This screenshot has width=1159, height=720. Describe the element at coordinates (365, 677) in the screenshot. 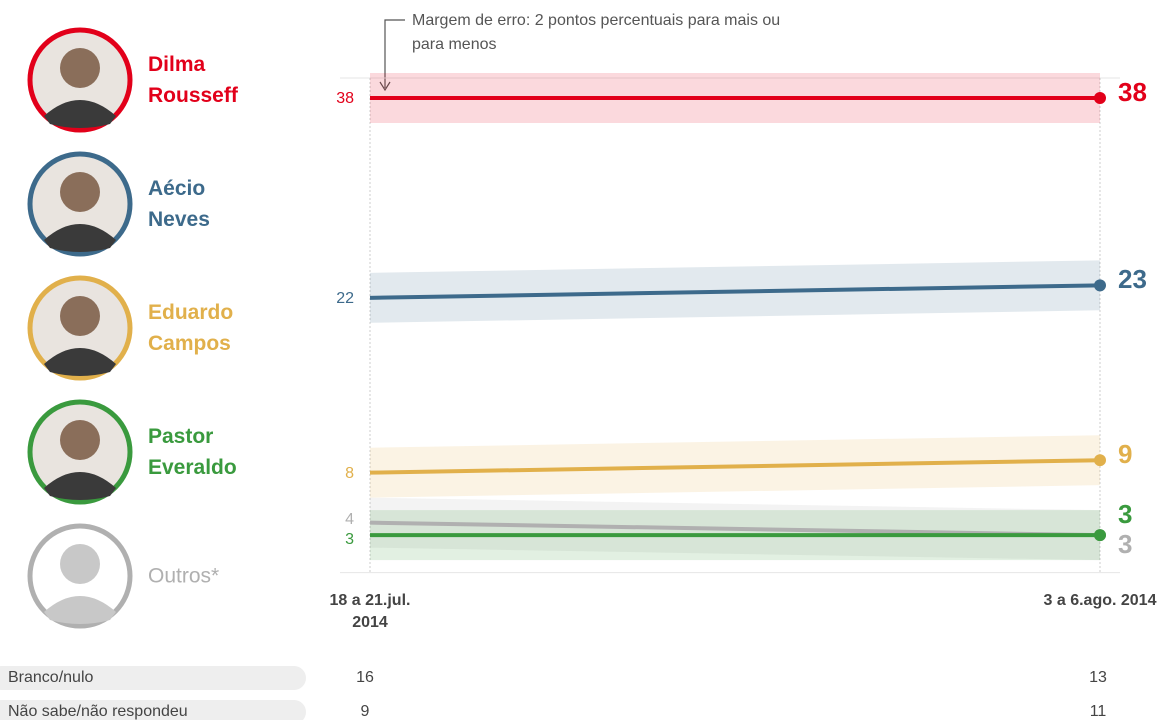

I see `row-value: 16` at that location.